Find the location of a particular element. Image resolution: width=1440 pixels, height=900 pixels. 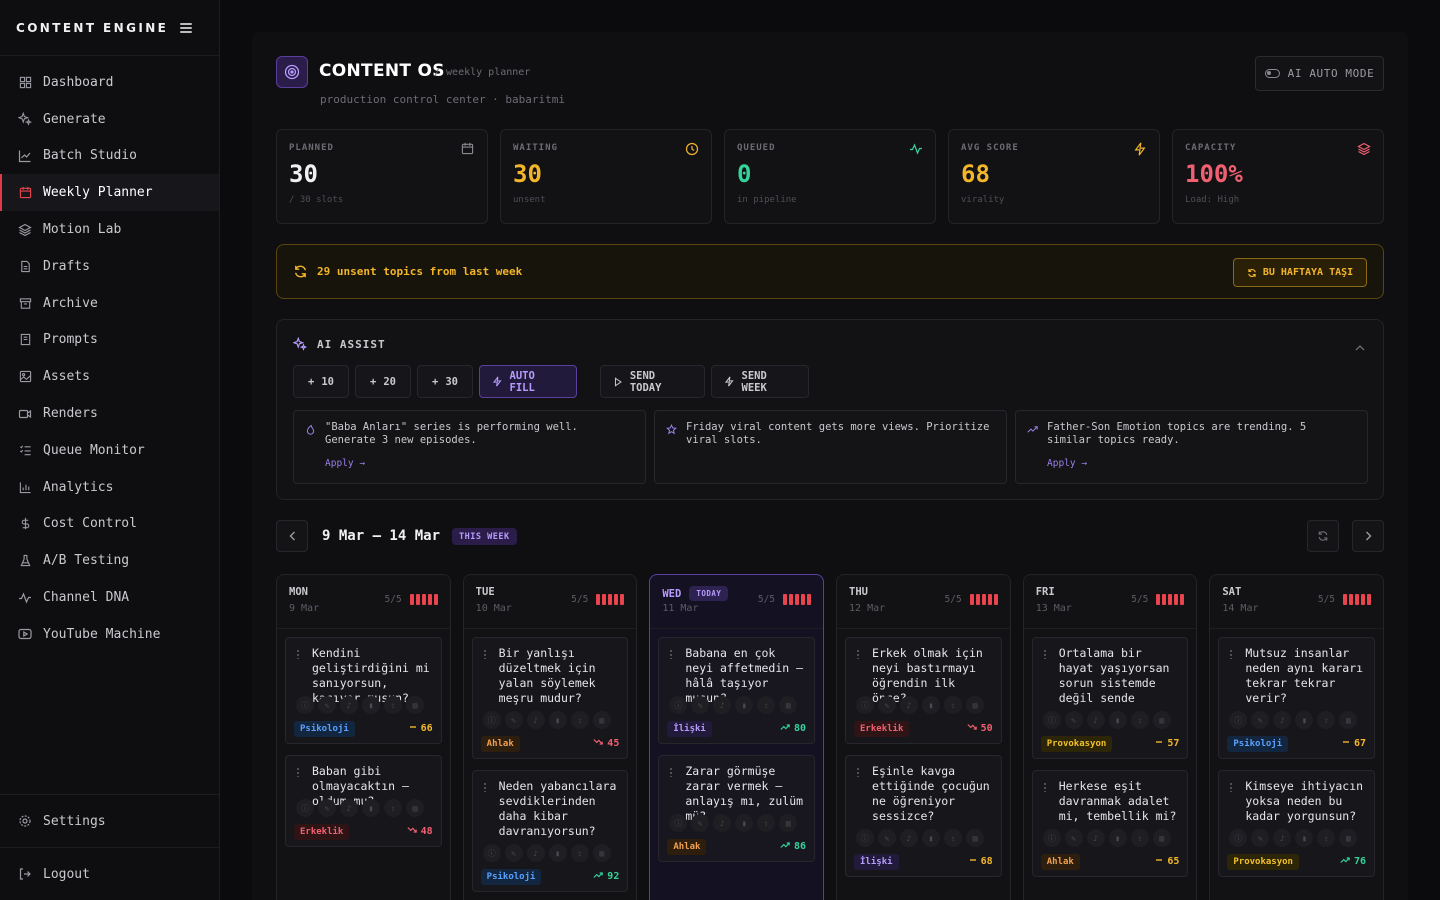

auto-fill-button: AUTO FILL is located at coordinates (528, 381).